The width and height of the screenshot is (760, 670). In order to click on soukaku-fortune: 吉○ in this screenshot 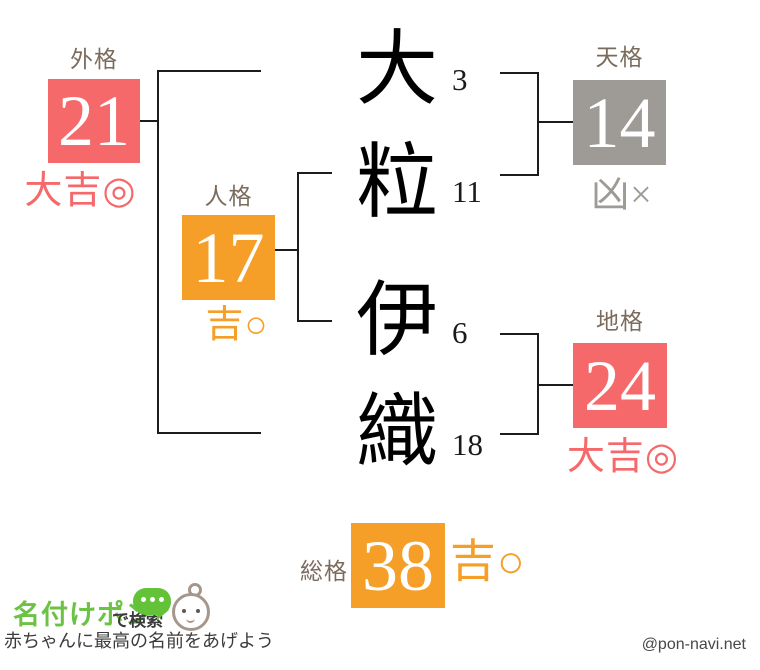, I will do `click(488, 561)`.